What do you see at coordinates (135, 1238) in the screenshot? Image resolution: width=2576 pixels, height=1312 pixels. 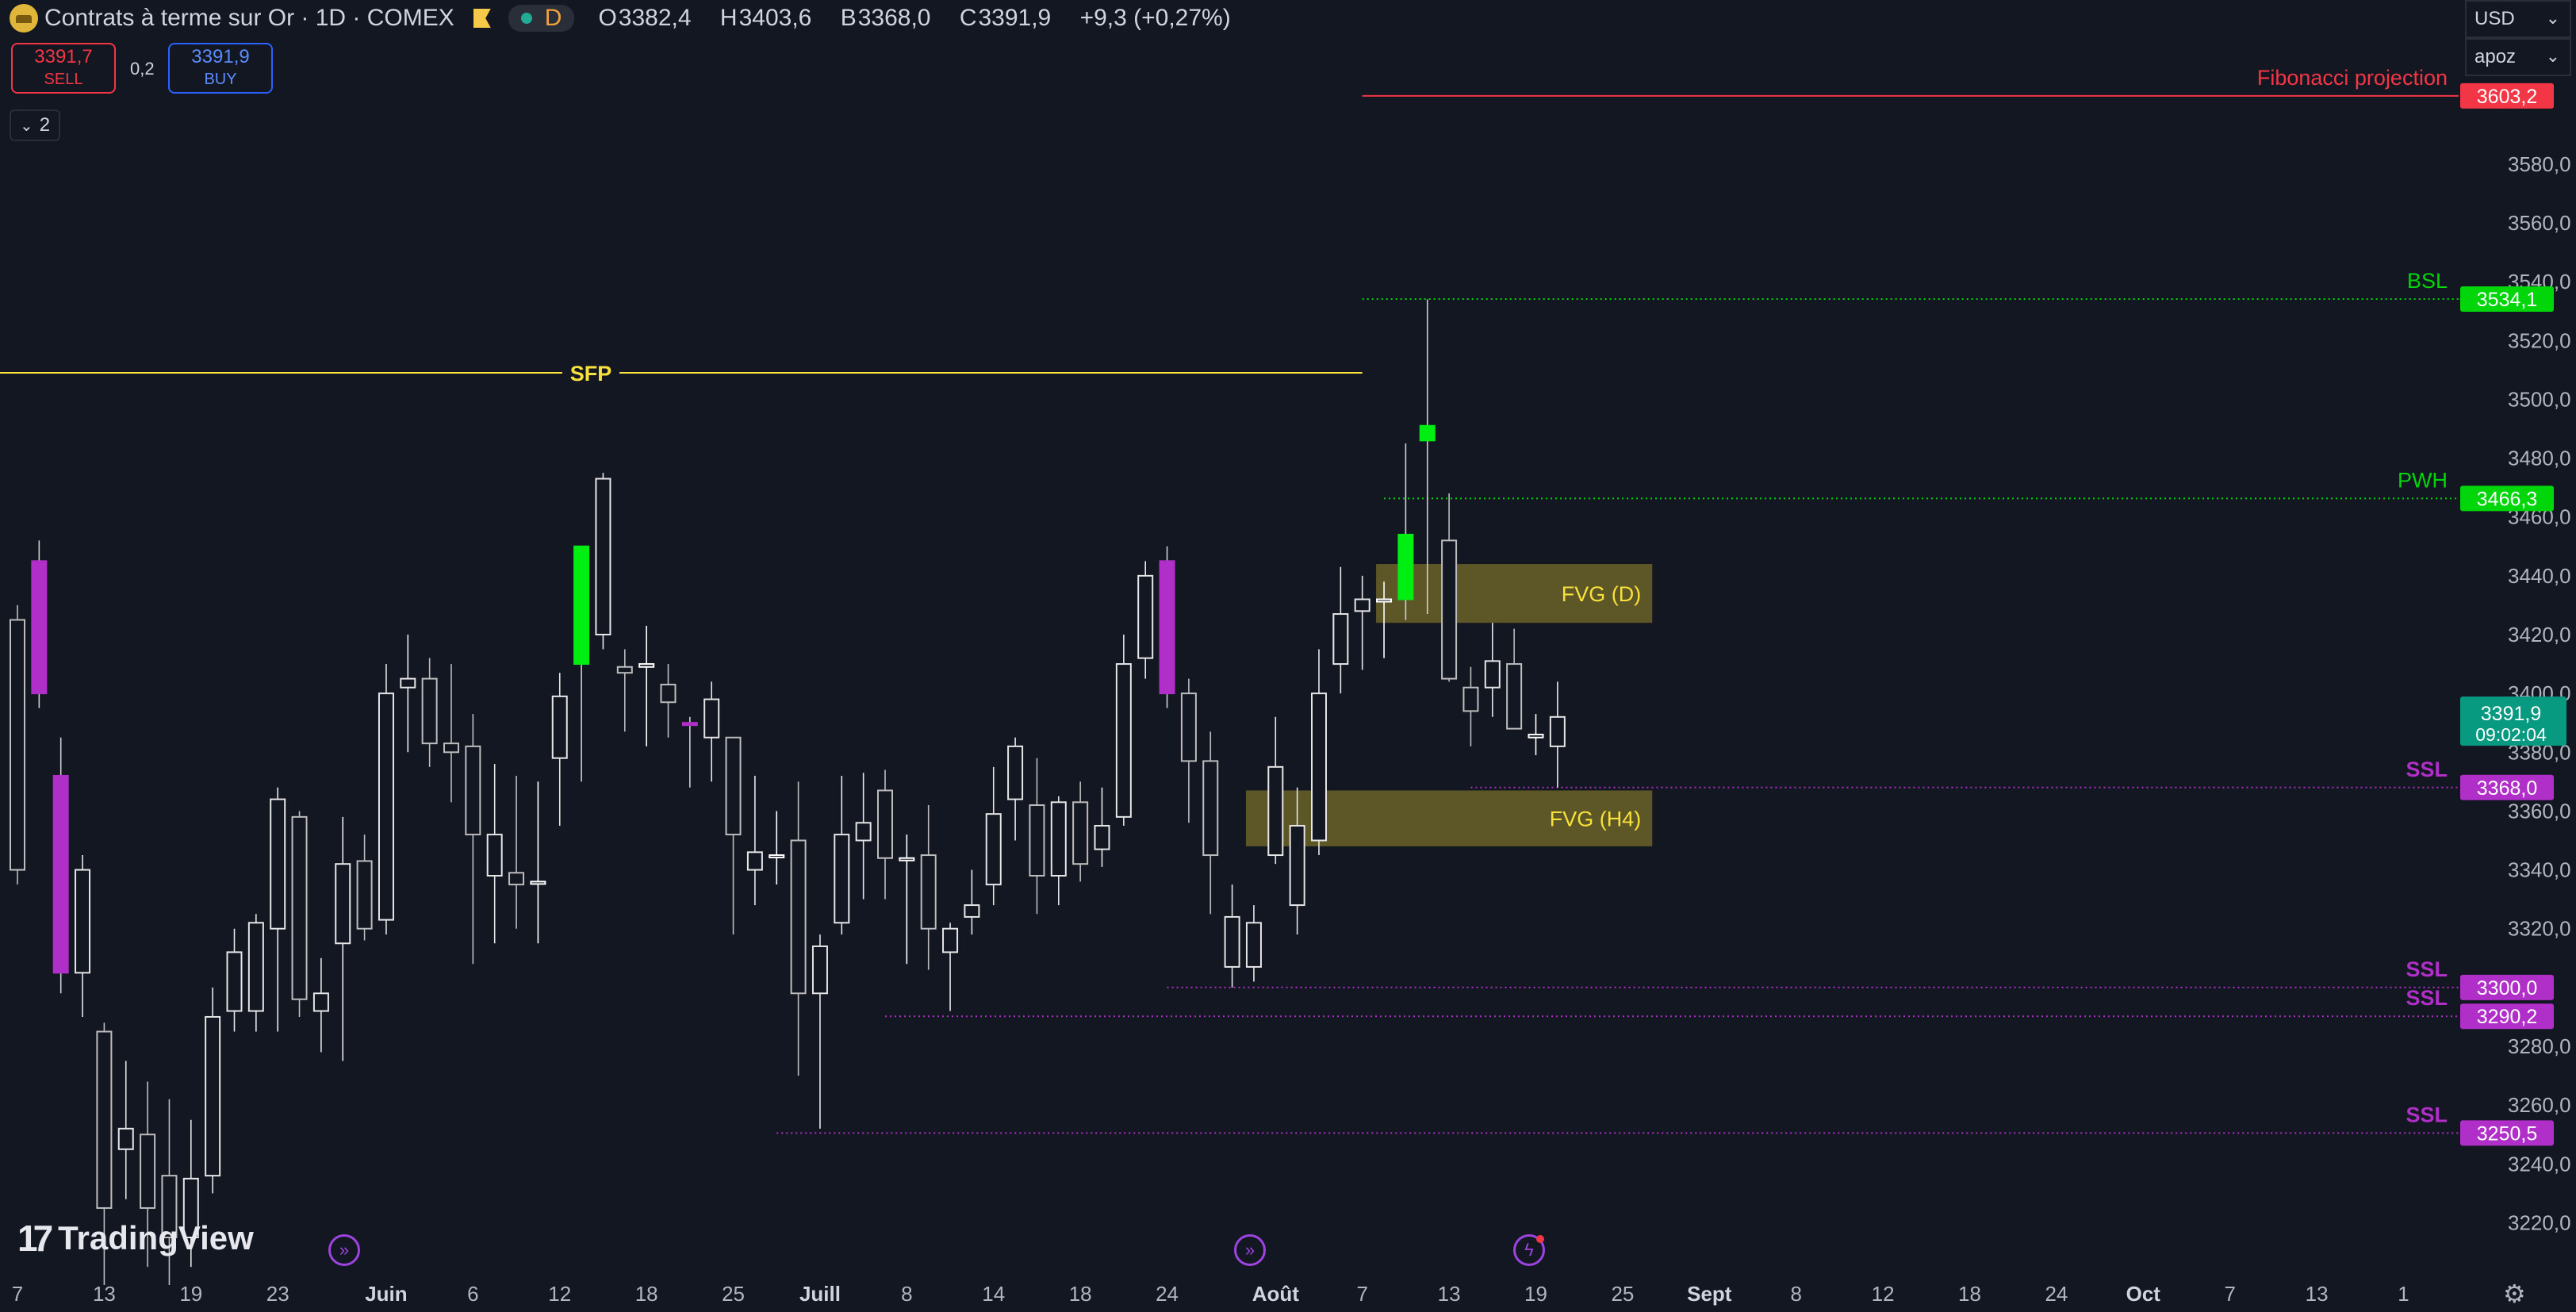 I see `tradingview-logo: 17 TradingView` at bounding box center [135, 1238].